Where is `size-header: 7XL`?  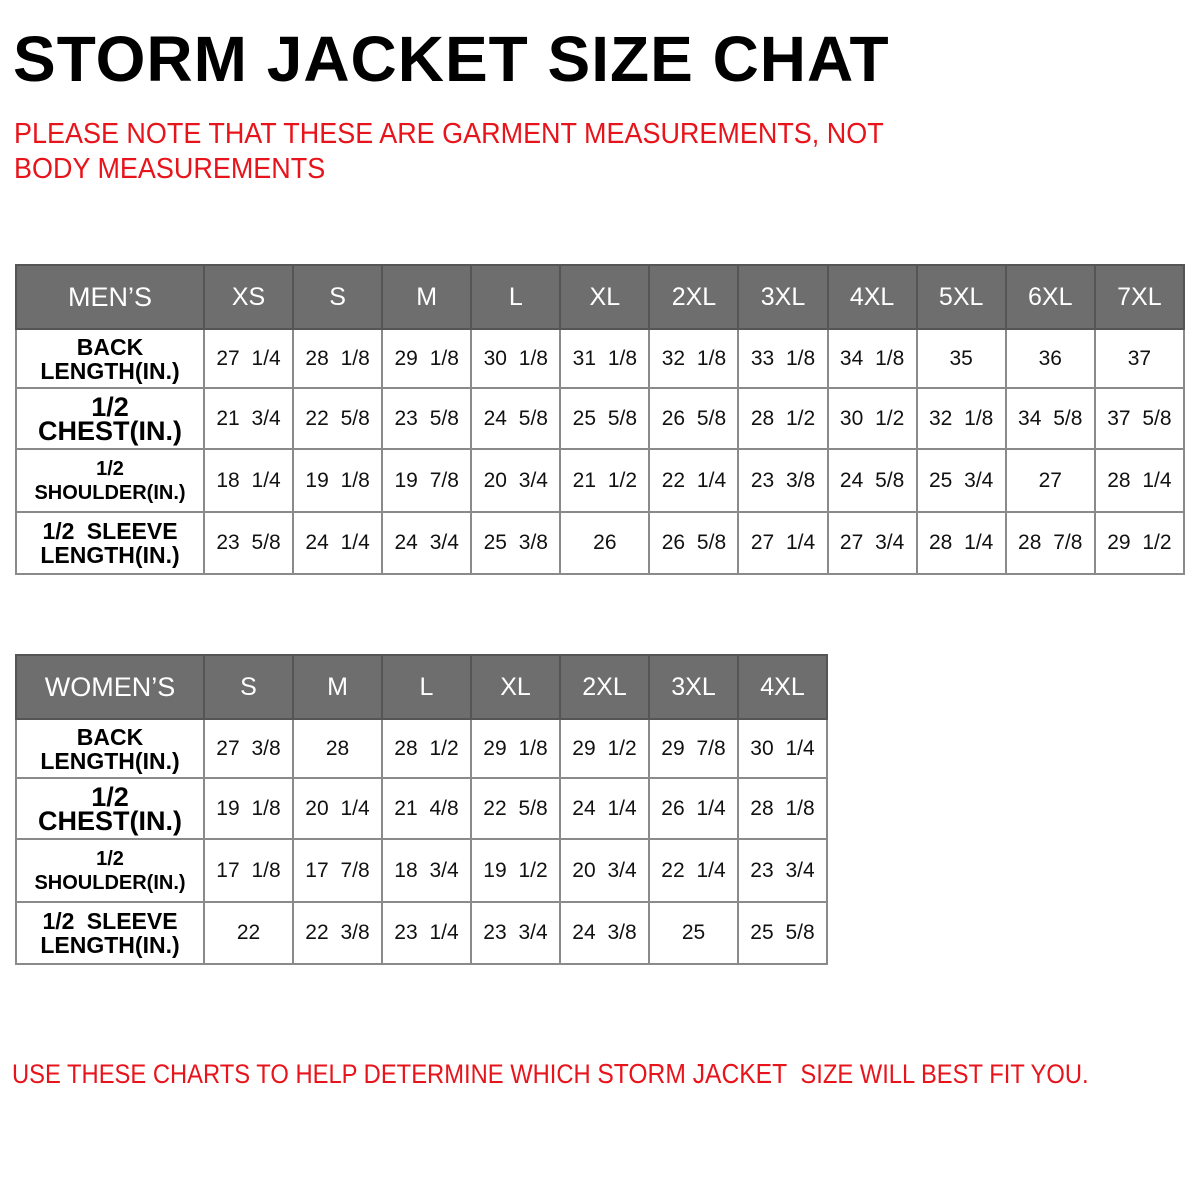 size-header: 7XL is located at coordinates (1139, 297).